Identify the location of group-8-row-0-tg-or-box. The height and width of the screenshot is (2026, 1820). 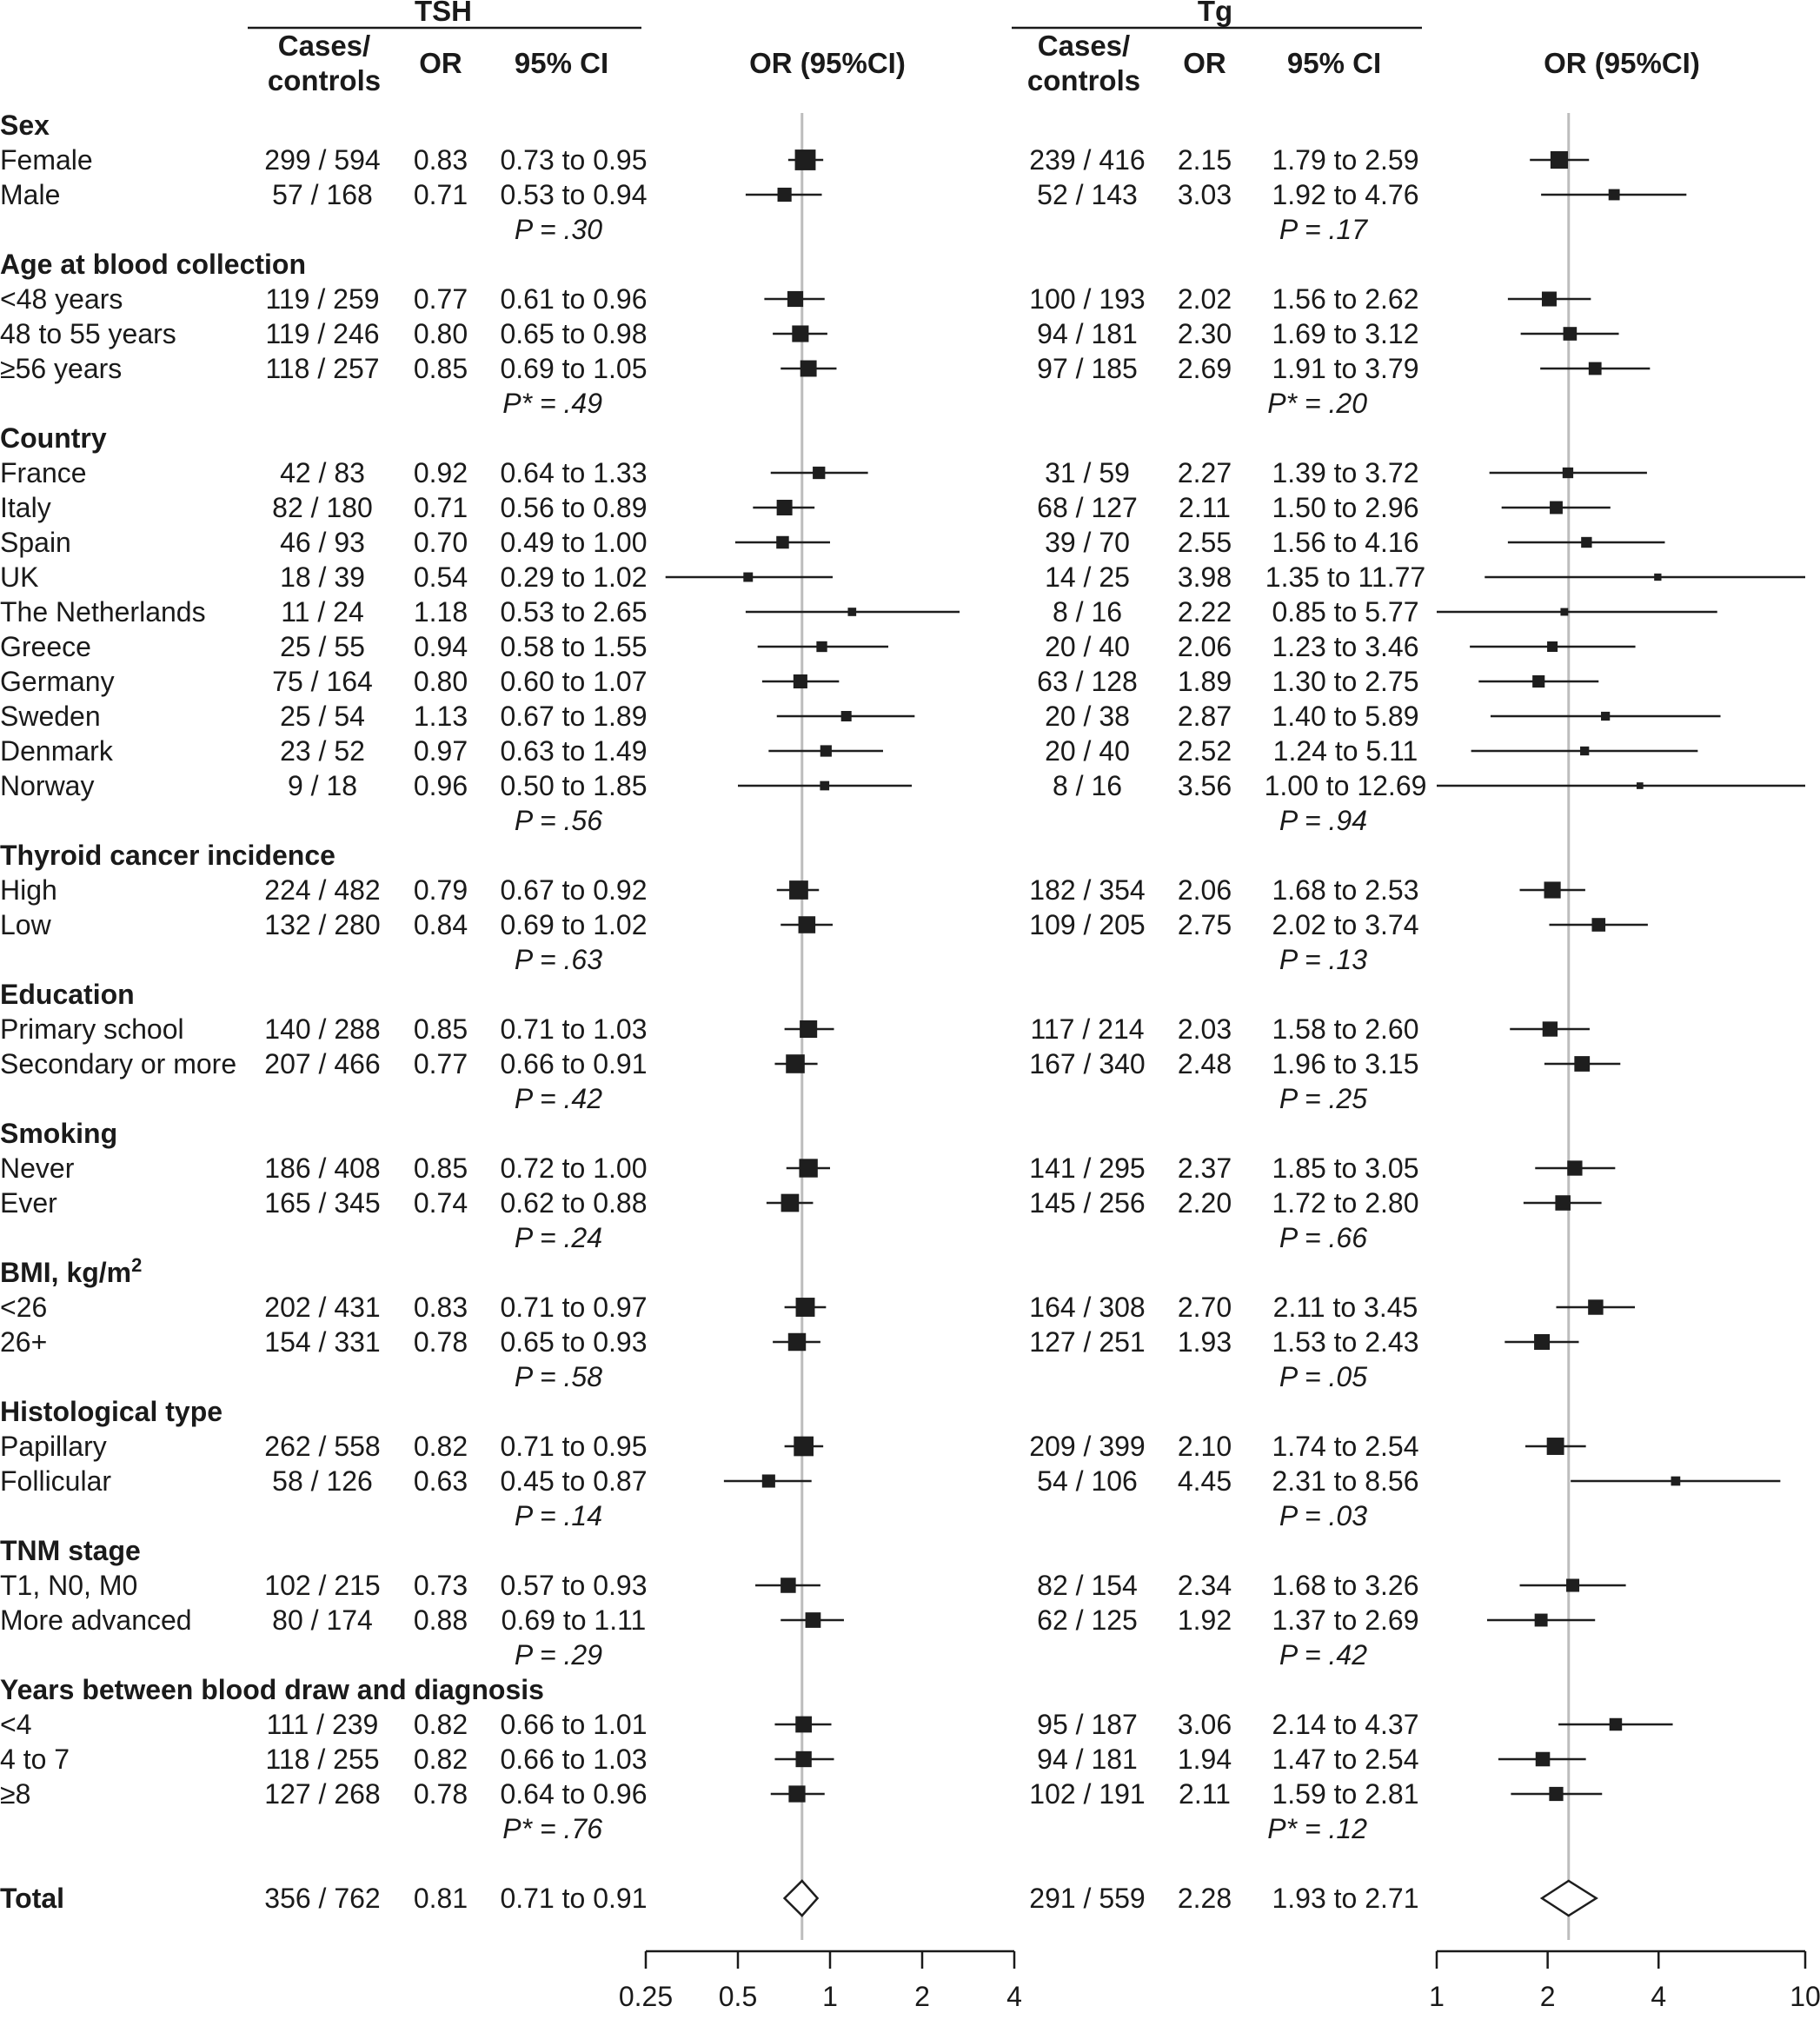
(1573, 1585).